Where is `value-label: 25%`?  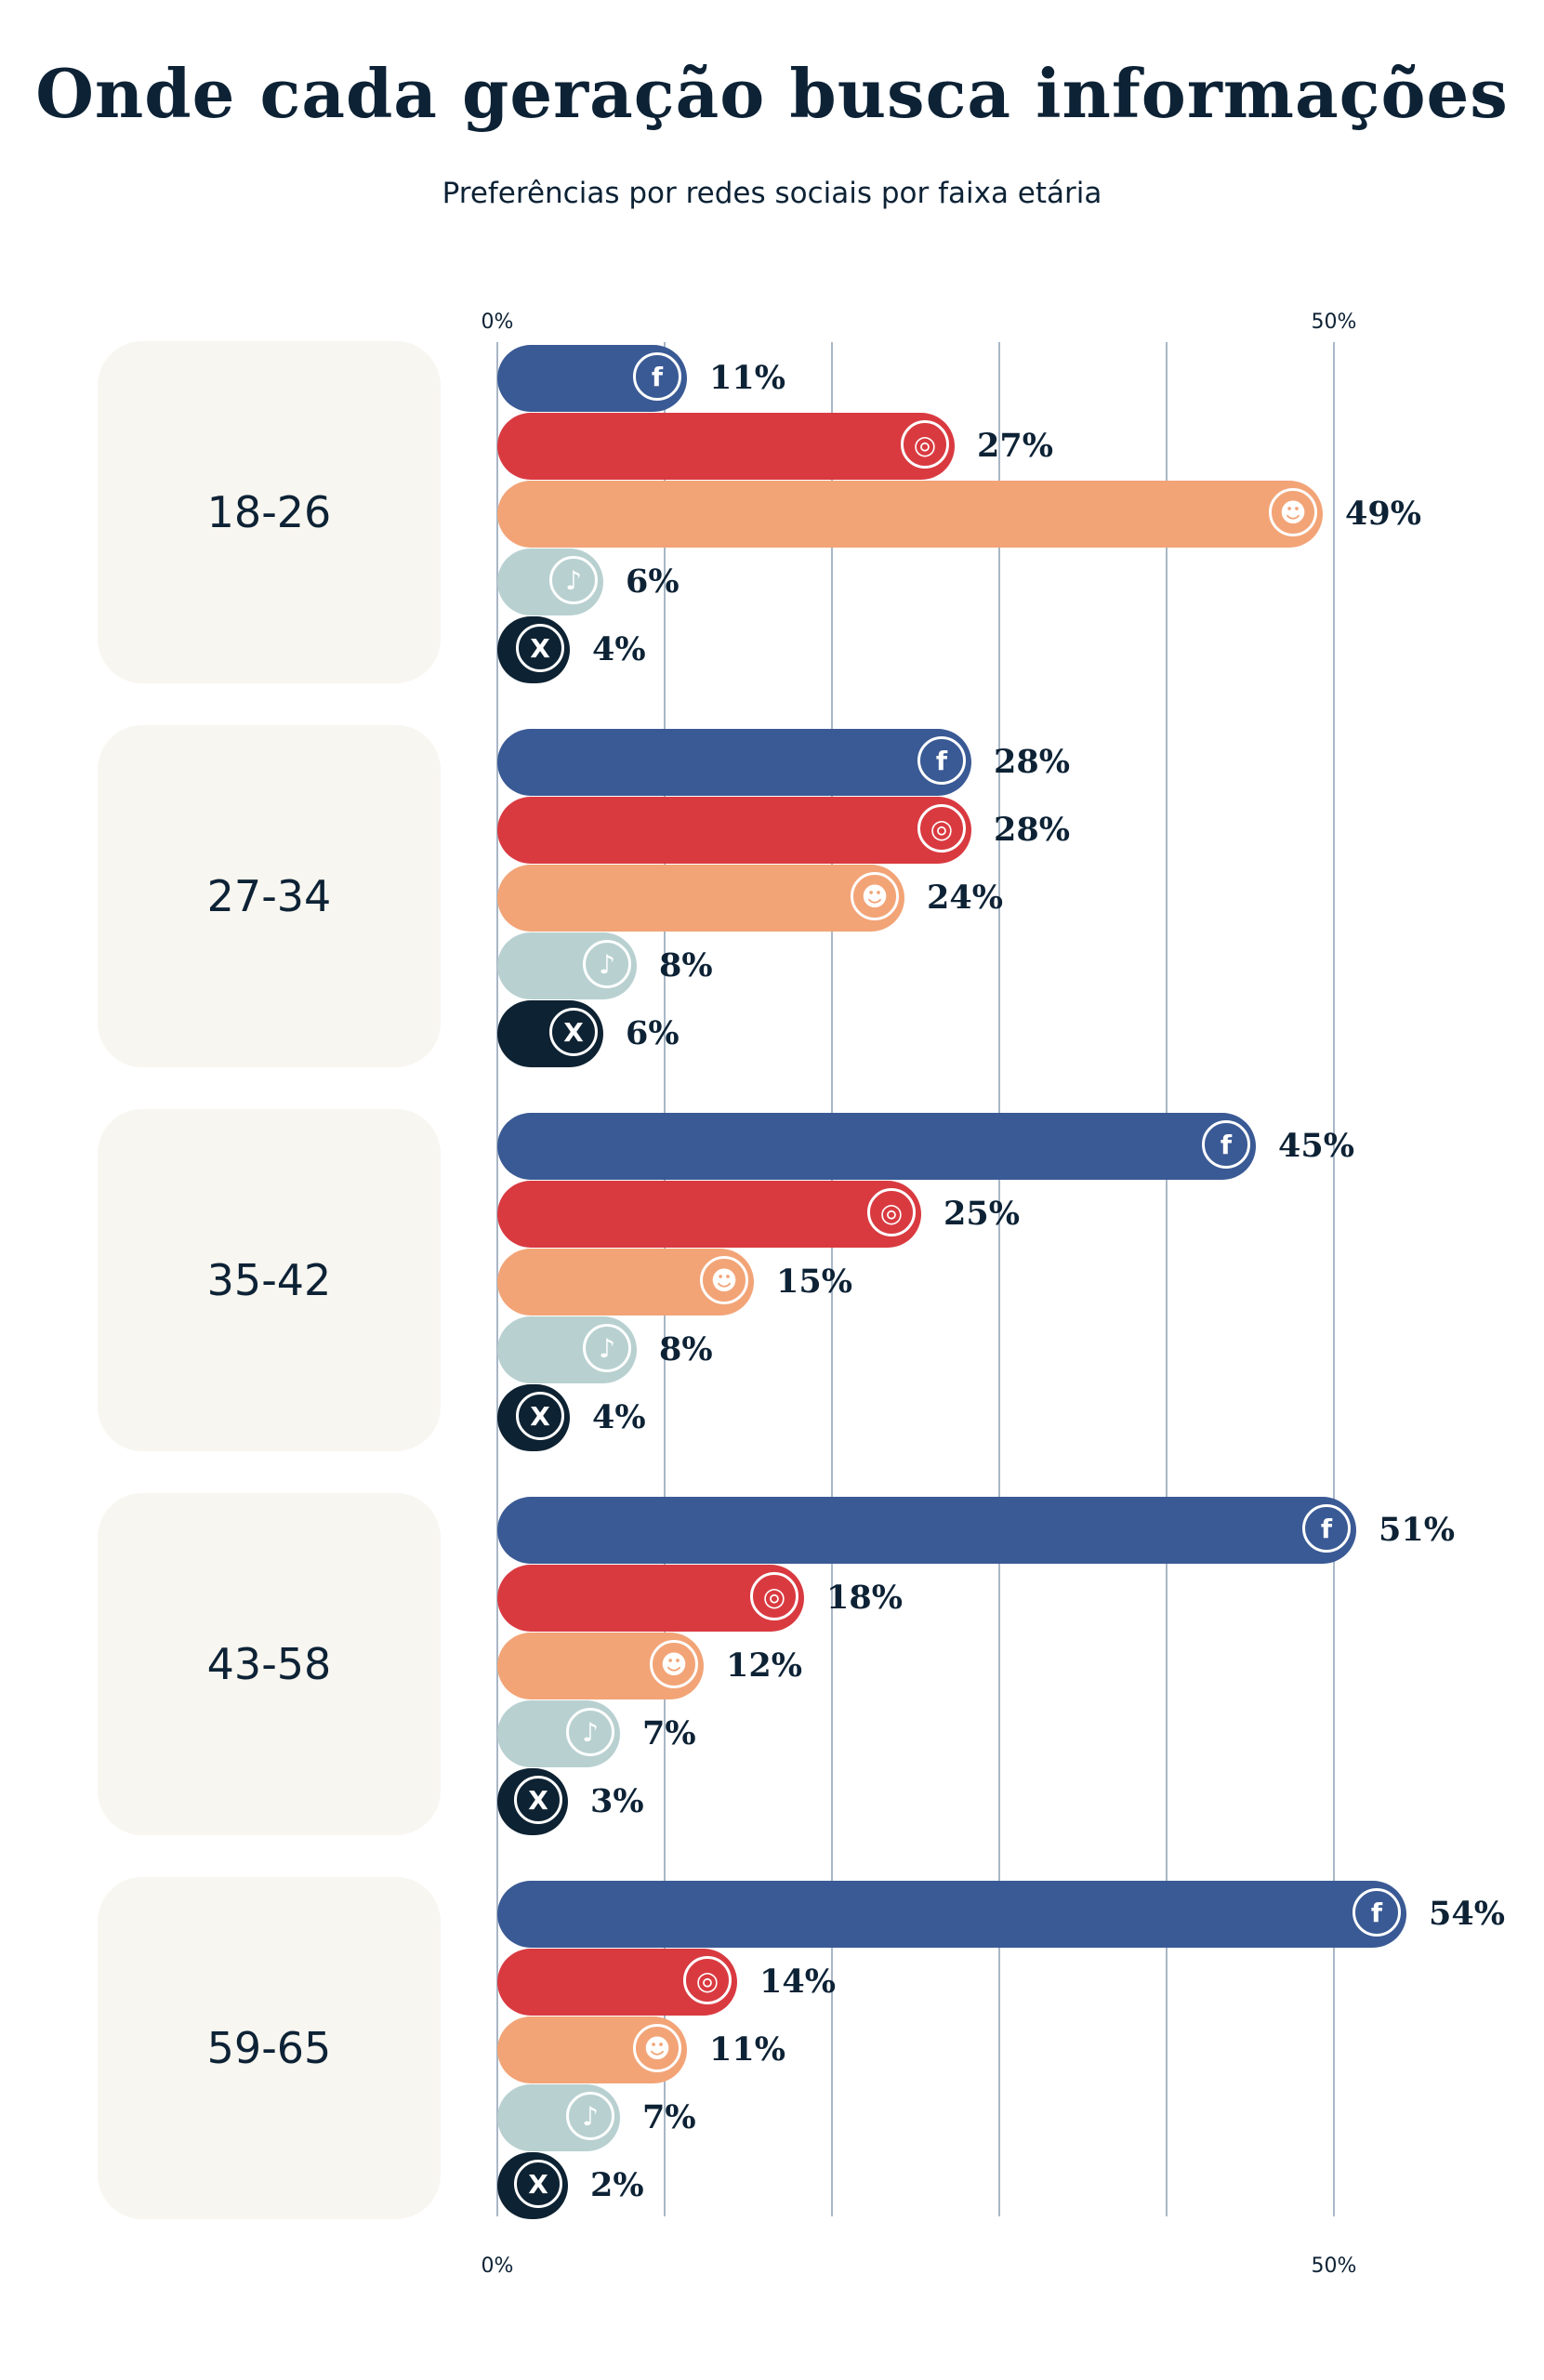
value-label: 25% is located at coordinates (982, 1214).